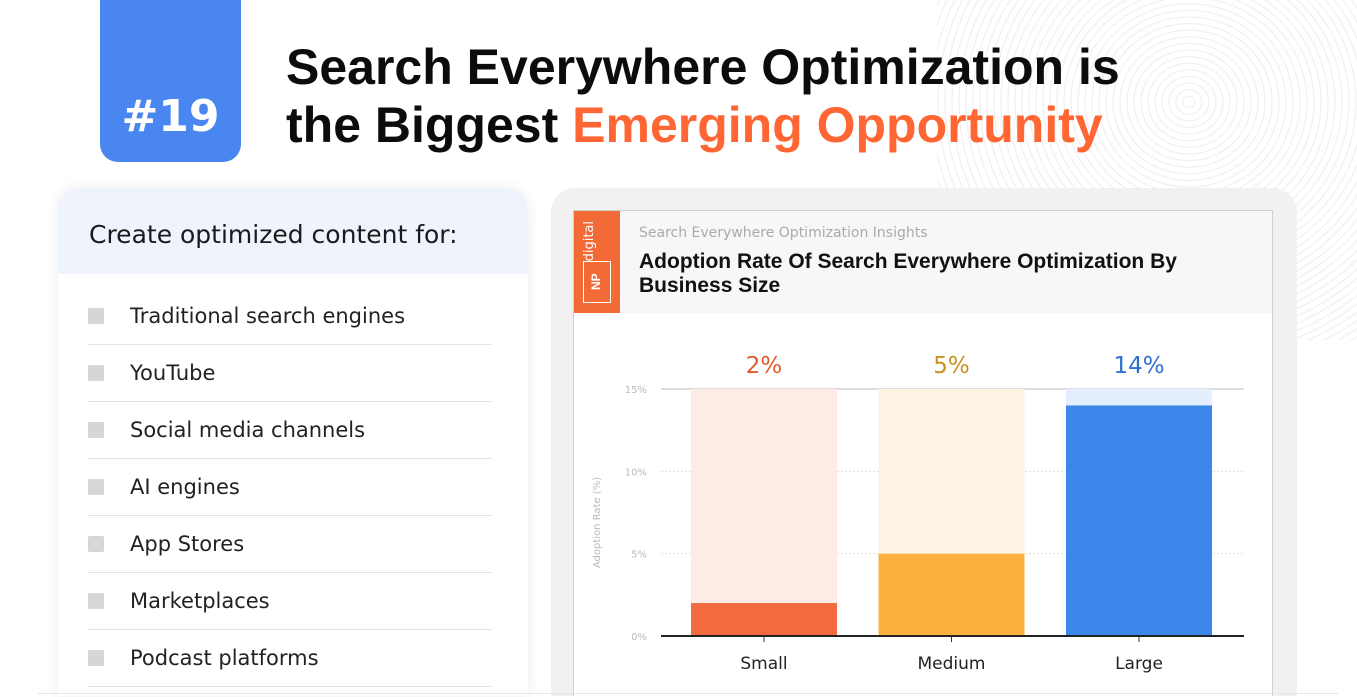 Image resolution: width=1357 pixels, height=697 pixels. I want to click on chart-subtitle: Search Everywhere Optimization Insights, so click(783, 233).